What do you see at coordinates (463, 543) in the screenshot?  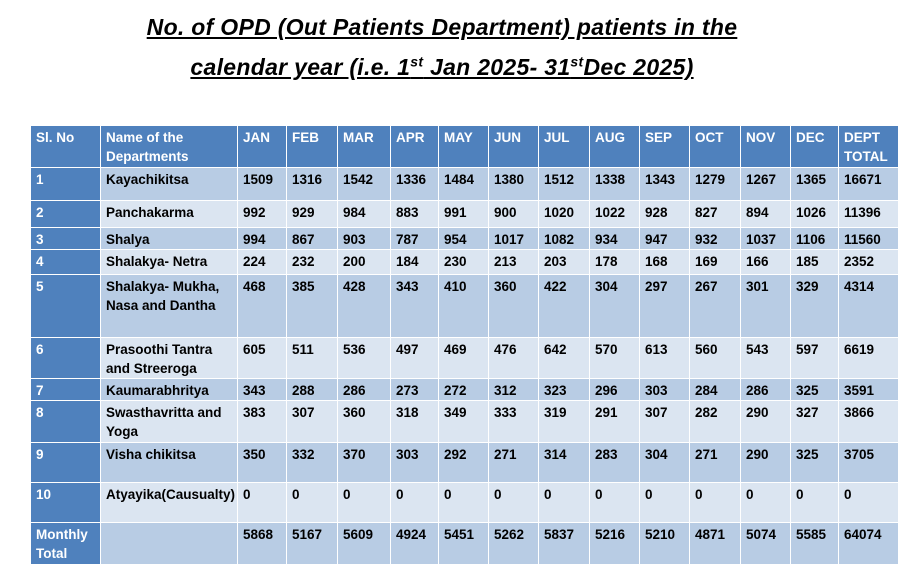 I see `value-cell: 5451` at bounding box center [463, 543].